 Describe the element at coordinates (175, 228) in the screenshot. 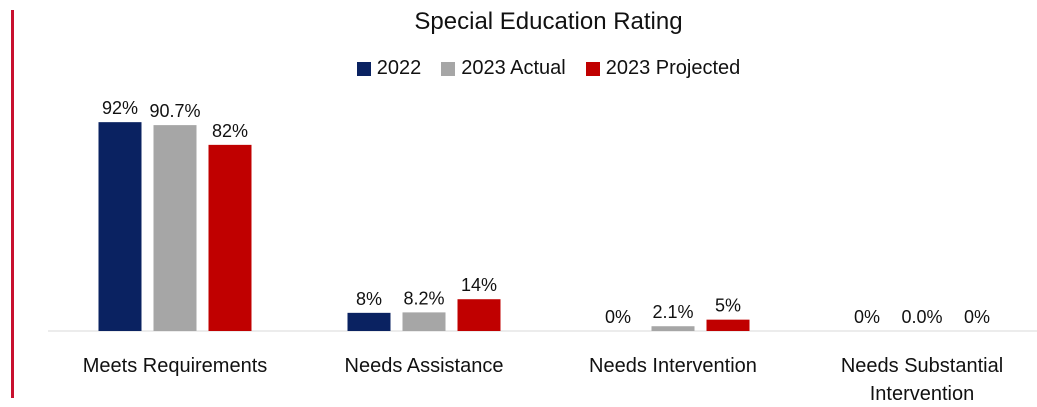

I see `bar-meets-requirements-2023-actual` at that location.